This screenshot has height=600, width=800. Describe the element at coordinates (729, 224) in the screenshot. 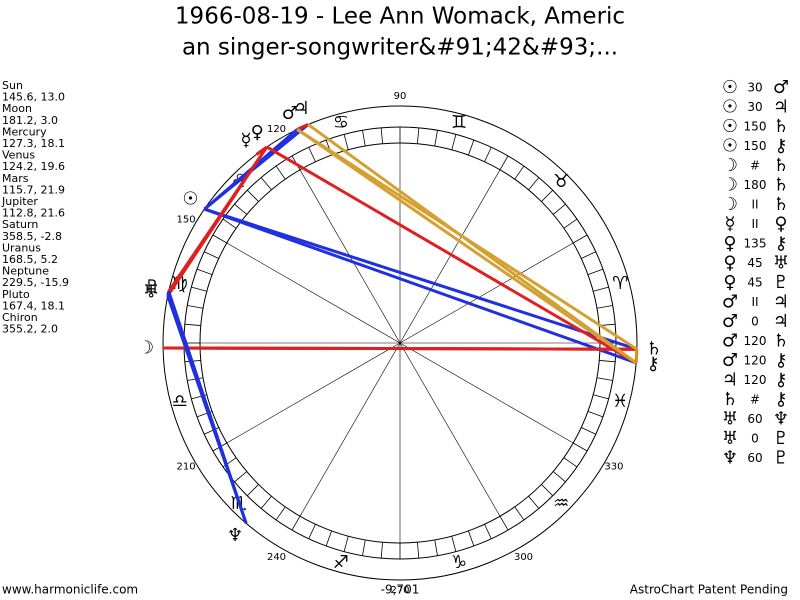

I see `aspect-planet: ☿` at that location.